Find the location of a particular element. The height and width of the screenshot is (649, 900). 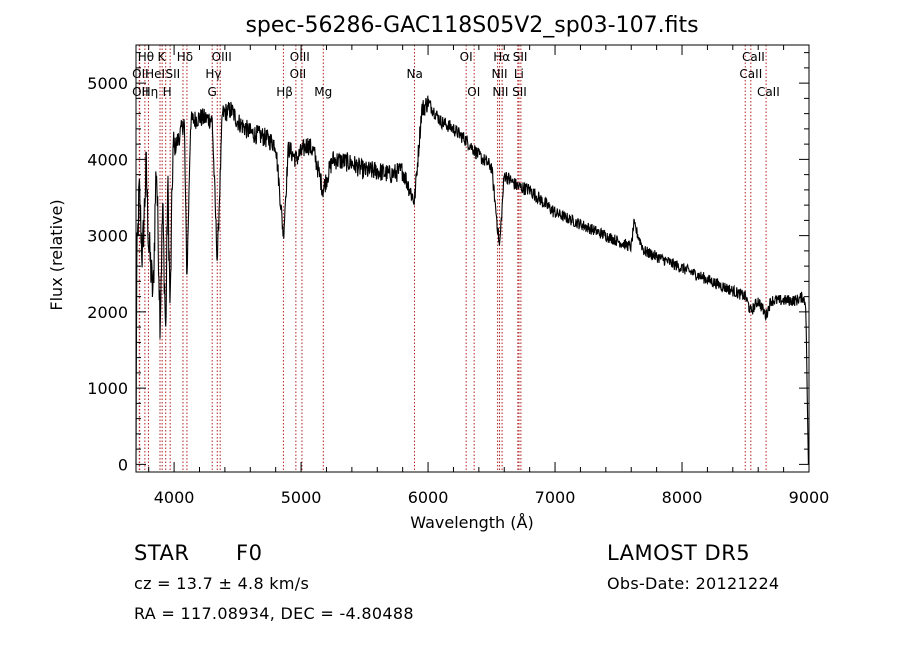

x-tick-label: 7000 is located at coordinates (555, 497).